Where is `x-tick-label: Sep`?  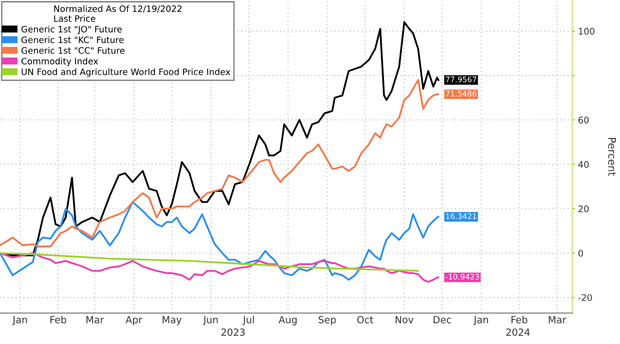
x-tick-label: Sep is located at coordinates (327, 321).